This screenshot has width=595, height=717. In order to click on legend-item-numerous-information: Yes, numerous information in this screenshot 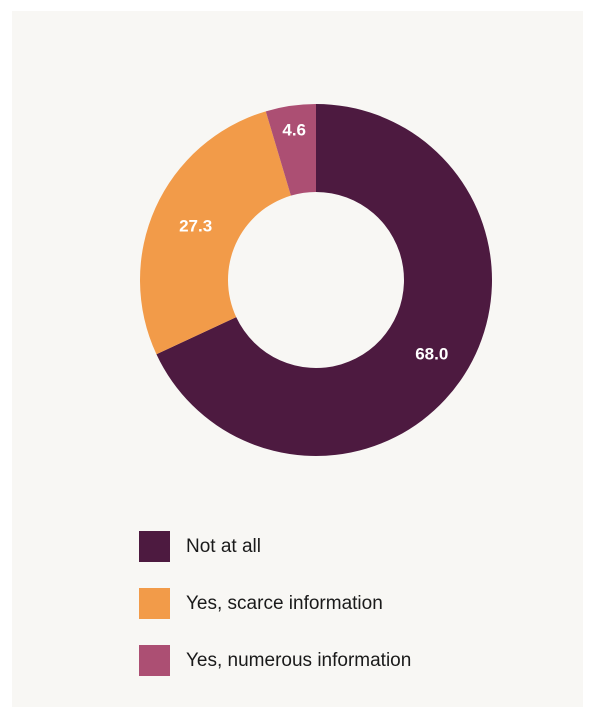, I will do `click(275, 660)`.